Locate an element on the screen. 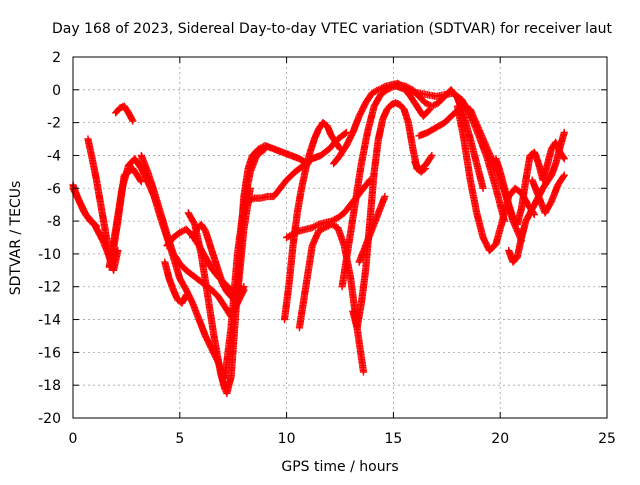 This screenshot has width=640, height=485. series-track-v is located at coordinates (495, 178).